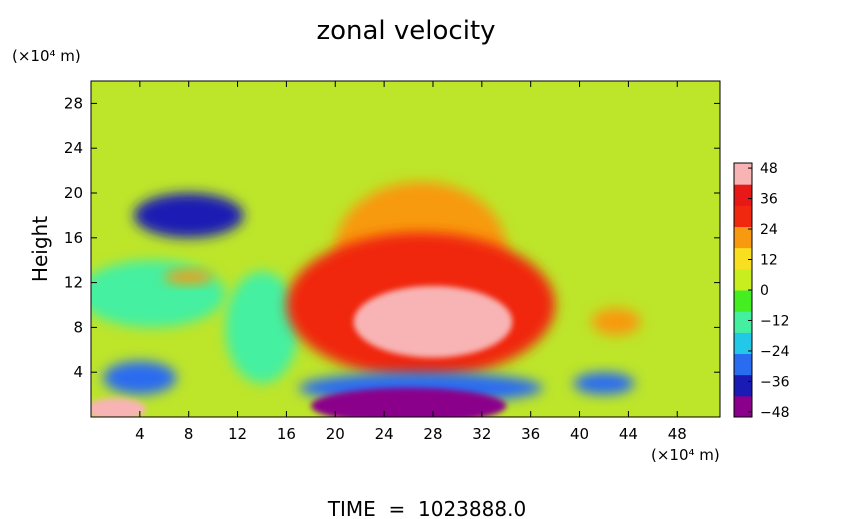 Image resolution: width=854 pixels, height=519 pixels. What do you see at coordinates (775, 321) in the screenshot?
I see `colorbar-label: −12` at bounding box center [775, 321].